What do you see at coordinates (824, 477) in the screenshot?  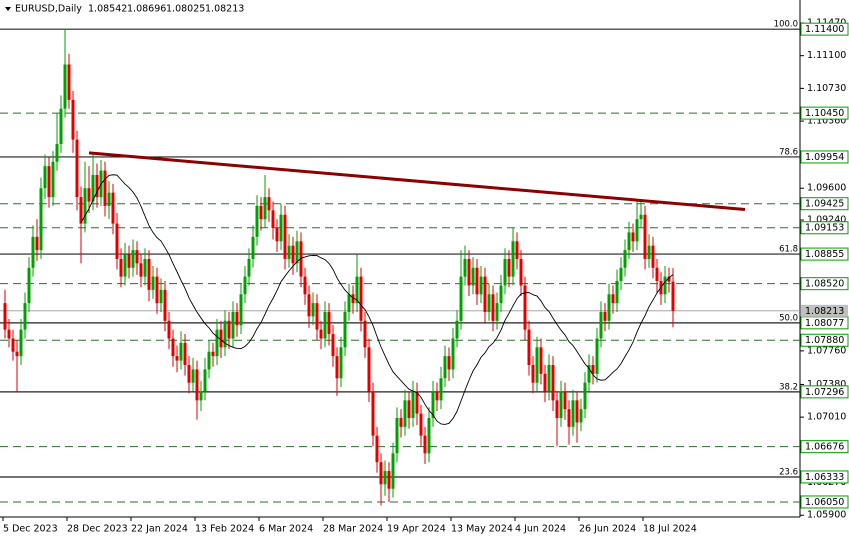 I see `level-label: 1.06333` at bounding box center [824, 477].